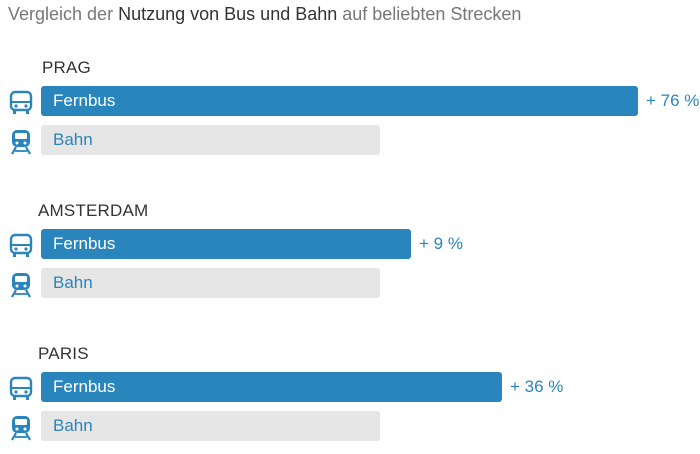  I want to click on bus-row: Fernbus + 76 %, so click(350, 102).